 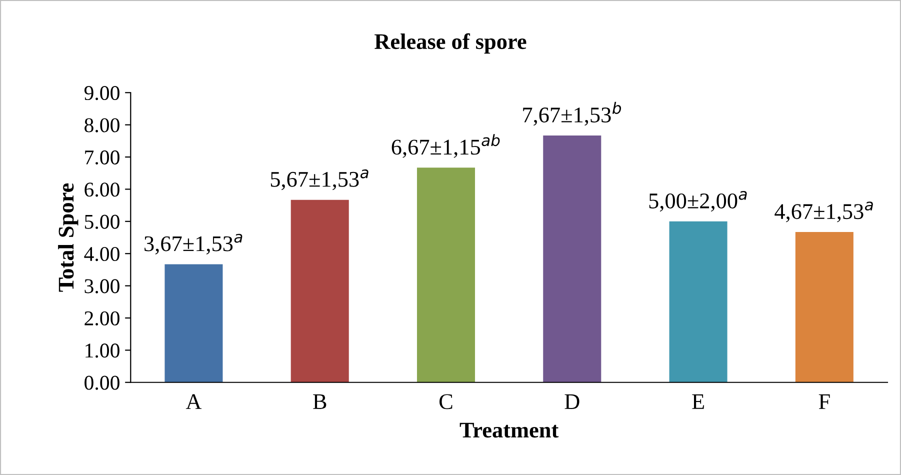 What do you see at coordinates (509, 430) in the screenshot?
I see `x-axis-title: Treatment` at bounding box center [509, 430].